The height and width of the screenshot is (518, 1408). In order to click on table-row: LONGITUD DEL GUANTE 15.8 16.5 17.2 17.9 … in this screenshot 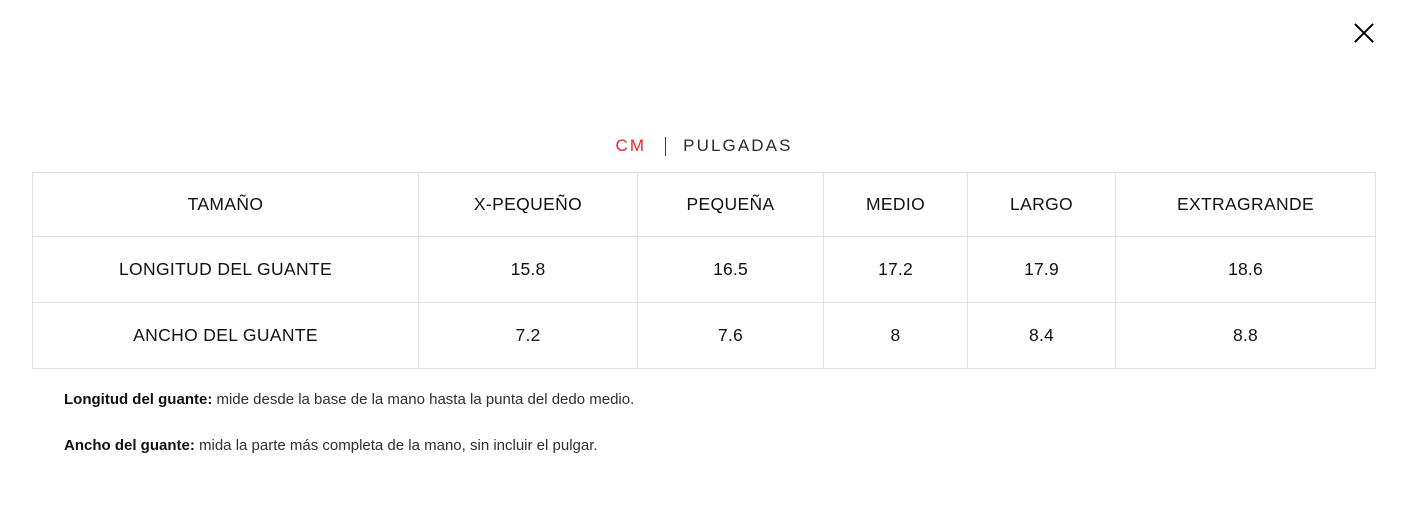, I will do `click(704, 269)`.